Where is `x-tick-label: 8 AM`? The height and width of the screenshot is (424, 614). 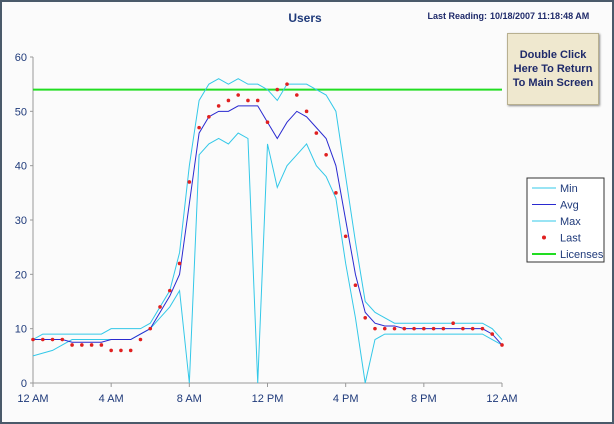 x-tick-label: 8 AM is located at coordinates (189, 399).